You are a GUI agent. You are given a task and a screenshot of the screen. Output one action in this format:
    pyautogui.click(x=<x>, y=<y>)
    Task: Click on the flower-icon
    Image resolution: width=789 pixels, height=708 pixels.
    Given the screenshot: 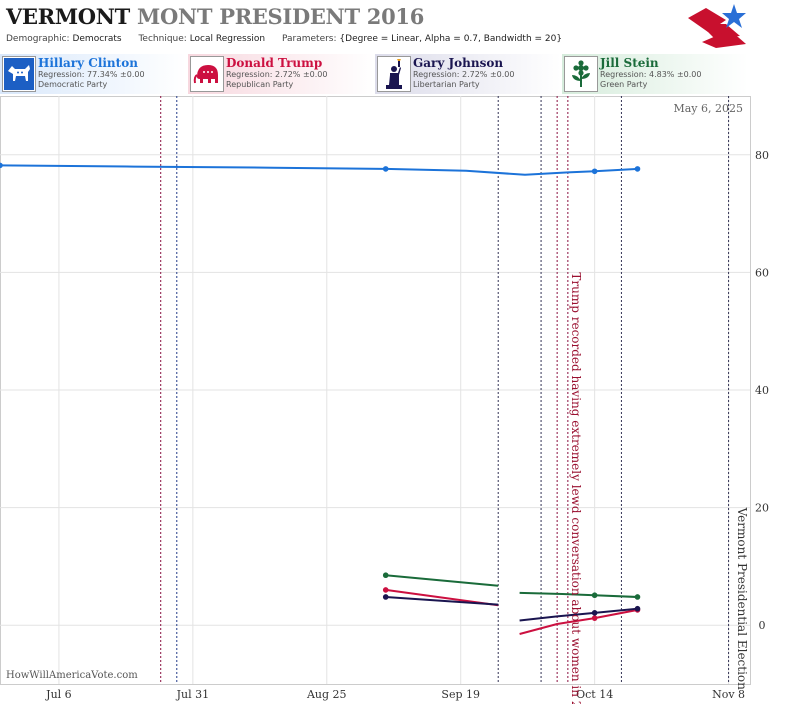 What is the action you would take?
    pyautogui.click(x=581, y=74)
    